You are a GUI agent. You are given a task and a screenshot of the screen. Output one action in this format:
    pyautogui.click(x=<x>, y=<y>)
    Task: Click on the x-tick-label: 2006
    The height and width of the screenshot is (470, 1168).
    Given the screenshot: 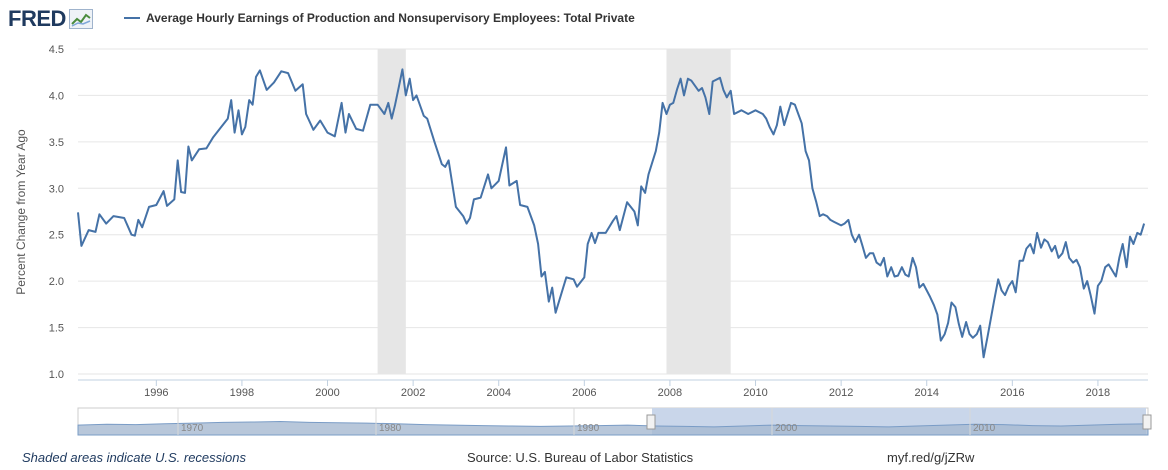 What is the action you would take?
    pyautogui.click(x=584, y=393)
    